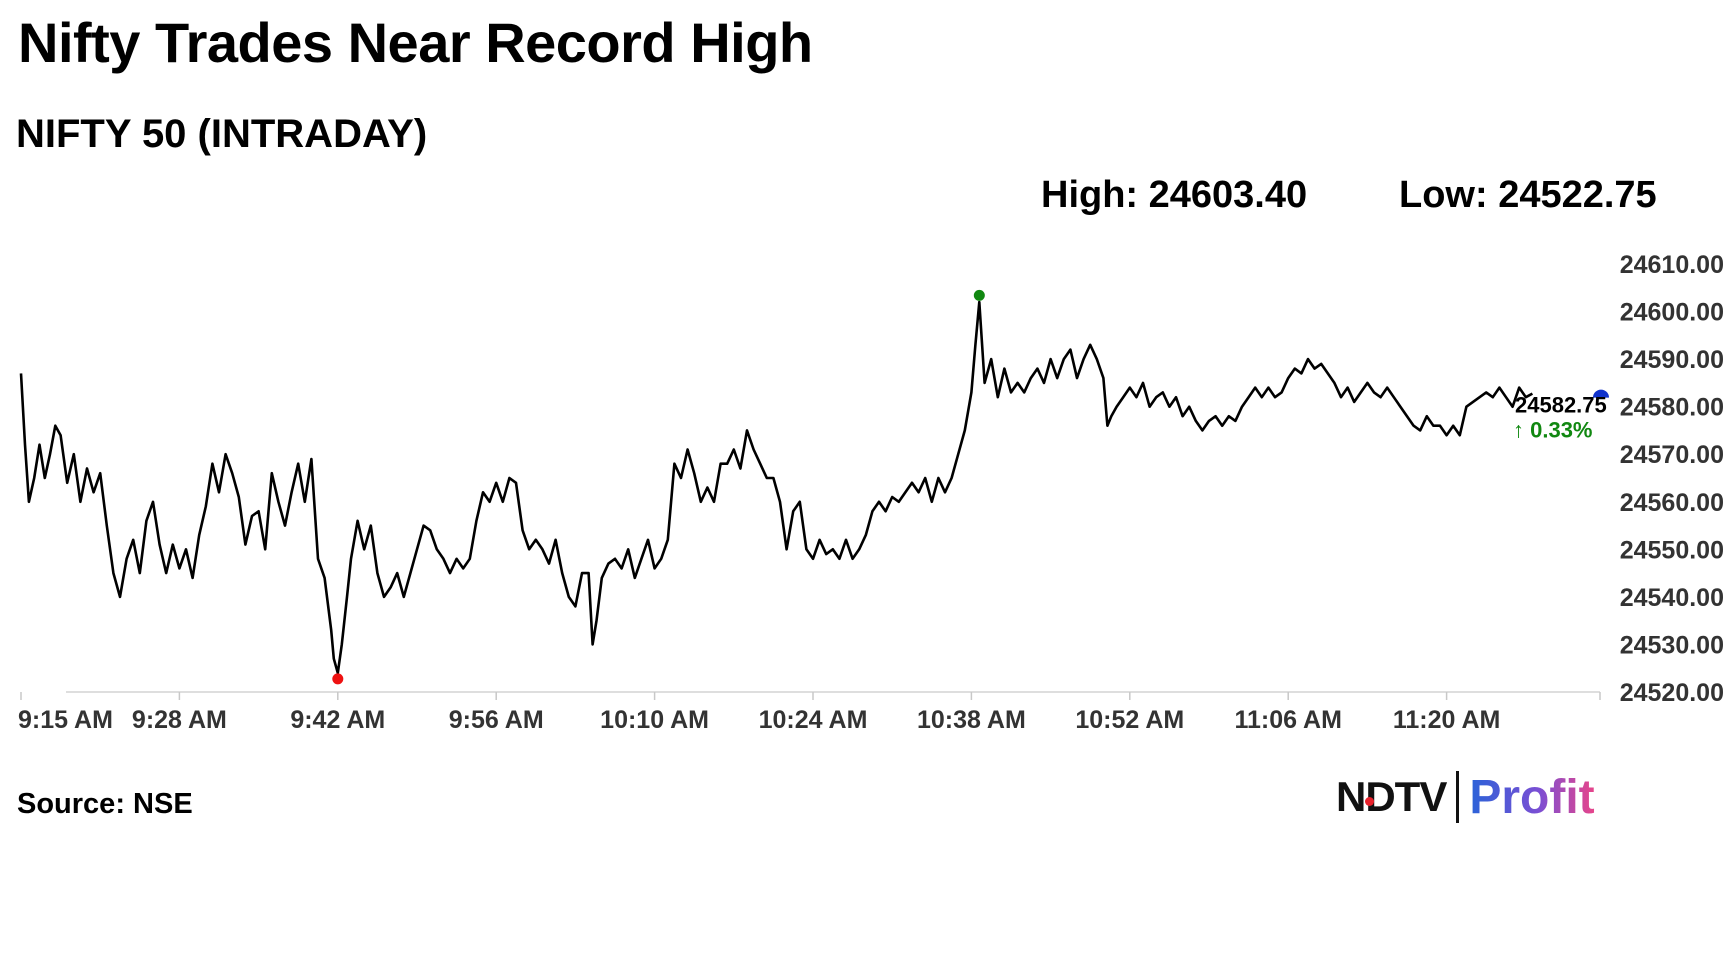 The width and height of the screenshot is (1728, 972). I want to click on x-tick-label: 10:24 AM, so click(813, 720).